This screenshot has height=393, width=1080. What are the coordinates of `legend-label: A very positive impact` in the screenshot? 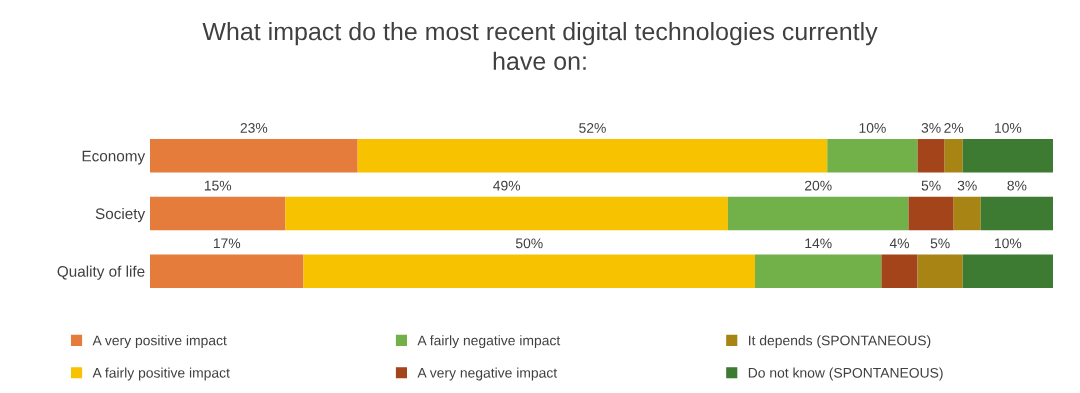 It's located at (159, 342).